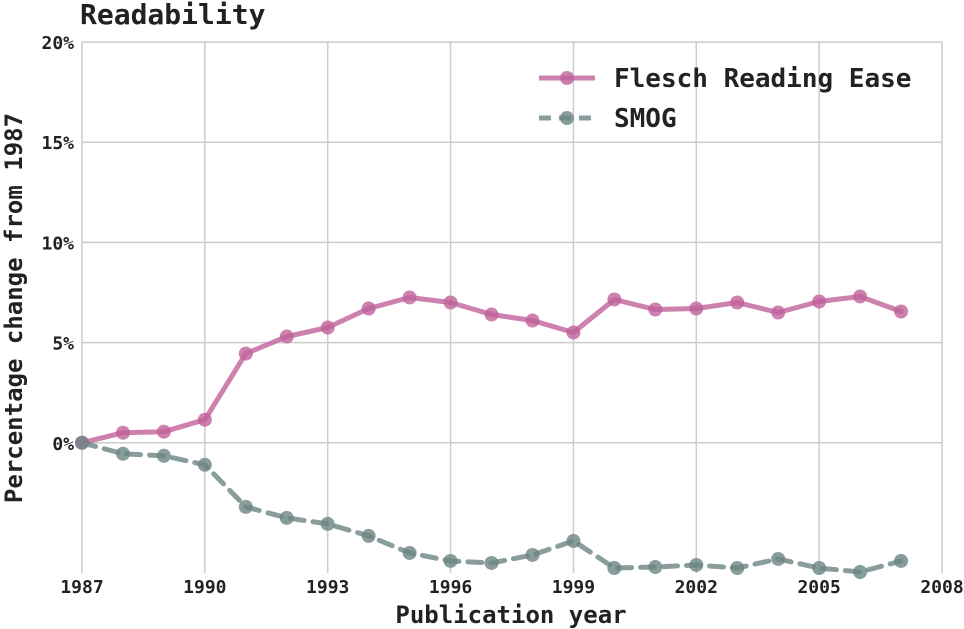 This screenshot has width=964, height=629. What do you see at coordinates (725, 99) in the screenshot?
I see `legend: Flesch Reading Ease SMOG` at bounding box center [725, 99].